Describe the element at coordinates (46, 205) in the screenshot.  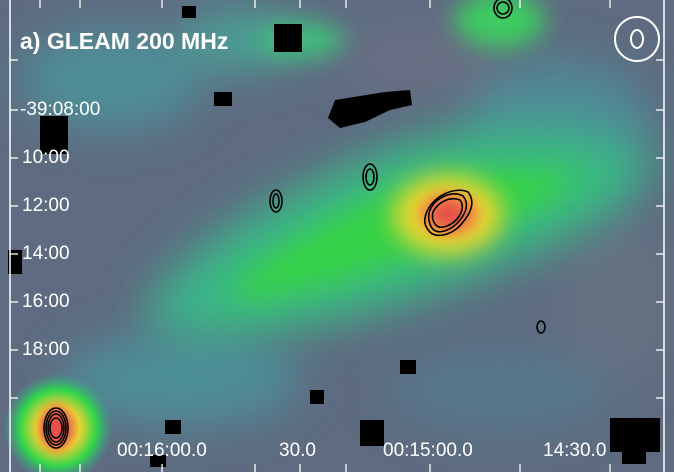
I see `dec-tick-label: 12:00` at that location.